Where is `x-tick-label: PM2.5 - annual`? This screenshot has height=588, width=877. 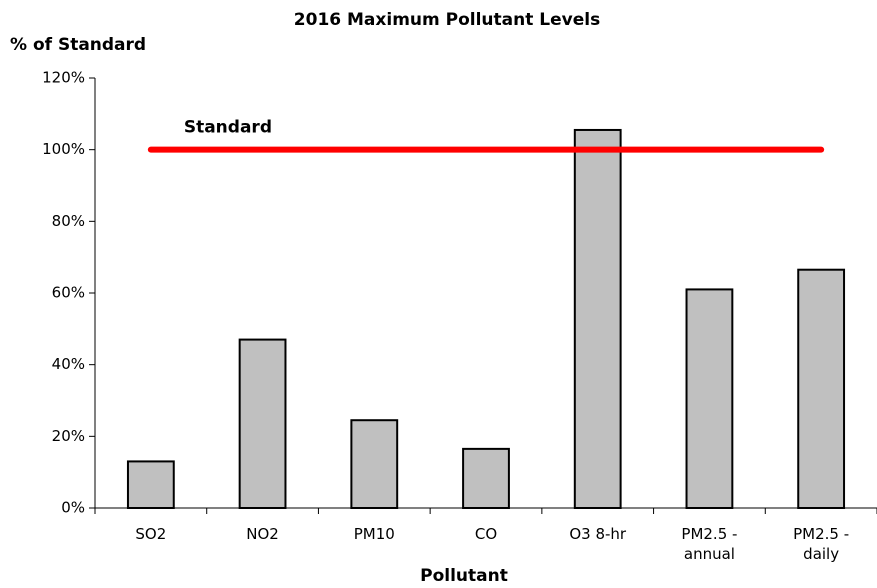 x-tick-label: PM2.5 - annual is located at coordinates (709, 544).